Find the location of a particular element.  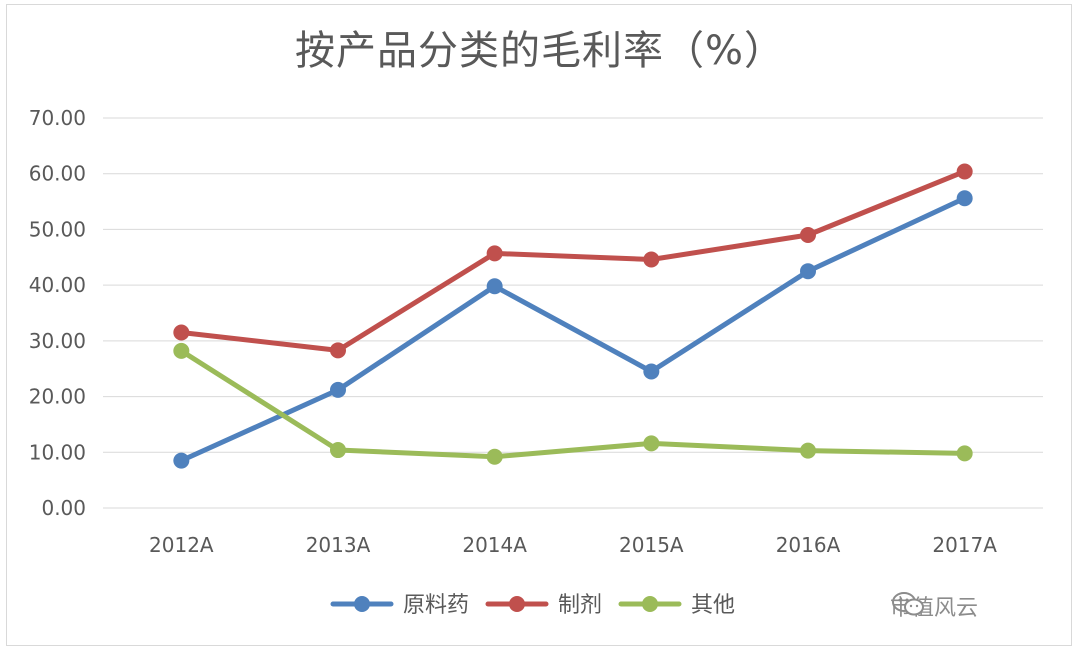

x-tick-label: 2015A is located at coordinates (651, 545).